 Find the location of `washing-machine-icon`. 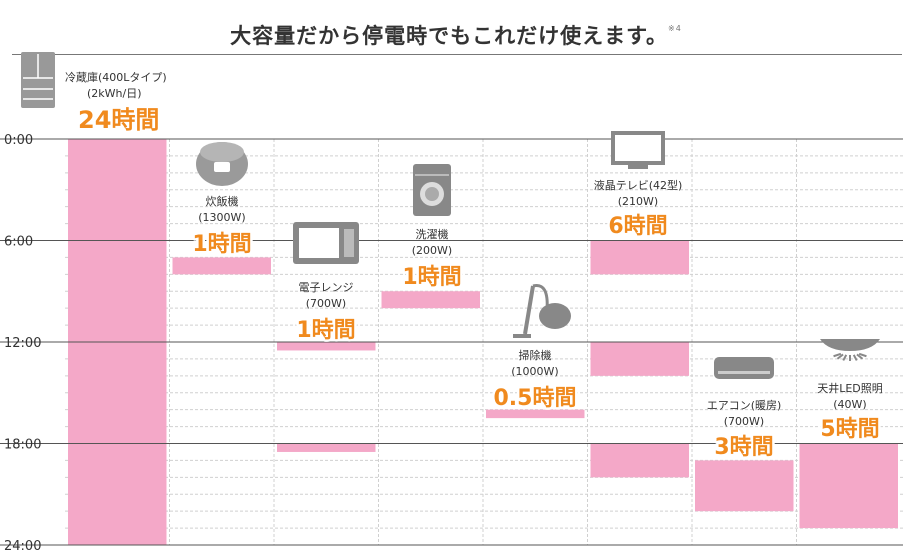

washing-machine-icon is located at coordinates (432, 190).